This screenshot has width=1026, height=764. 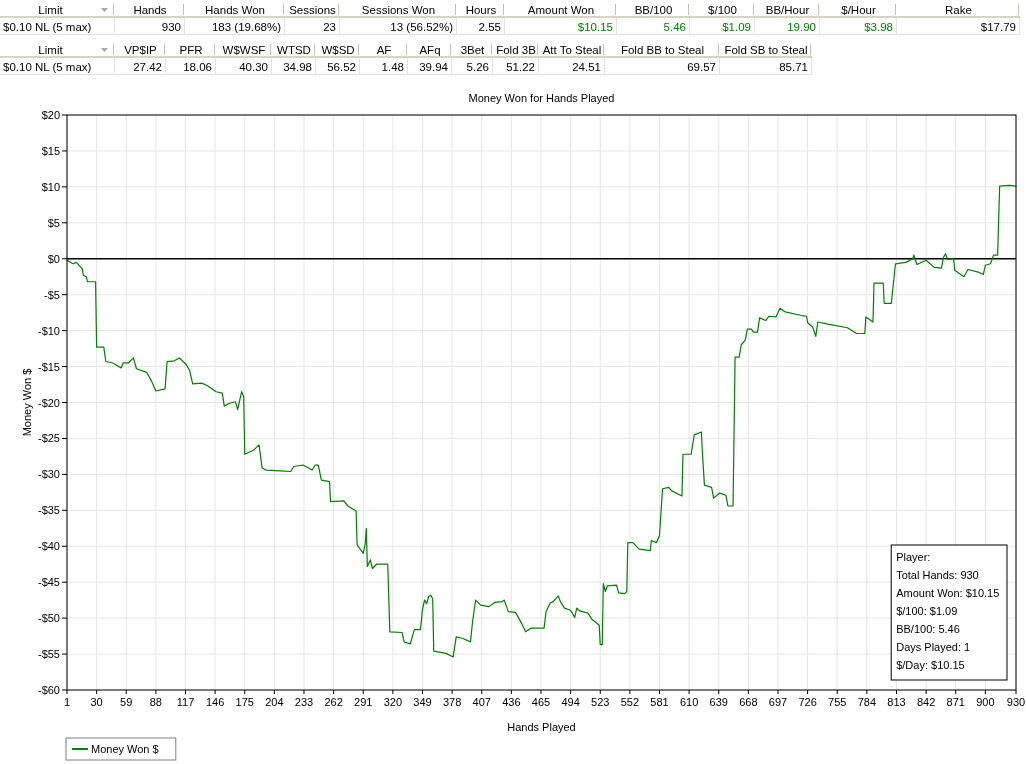 What do you see at coordinates (778, 702) in the screenshot?
I see `x-tick-label: 697` at bounding box center [778, 702].